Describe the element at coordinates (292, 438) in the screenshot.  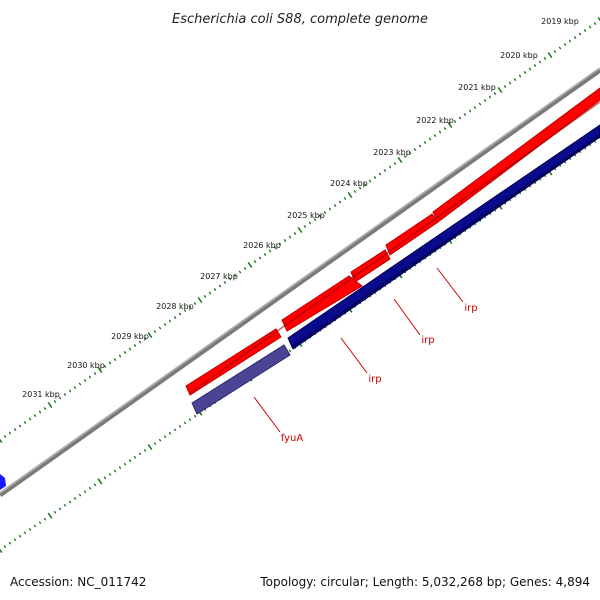
I see `gene-label: fyuA` at that location.